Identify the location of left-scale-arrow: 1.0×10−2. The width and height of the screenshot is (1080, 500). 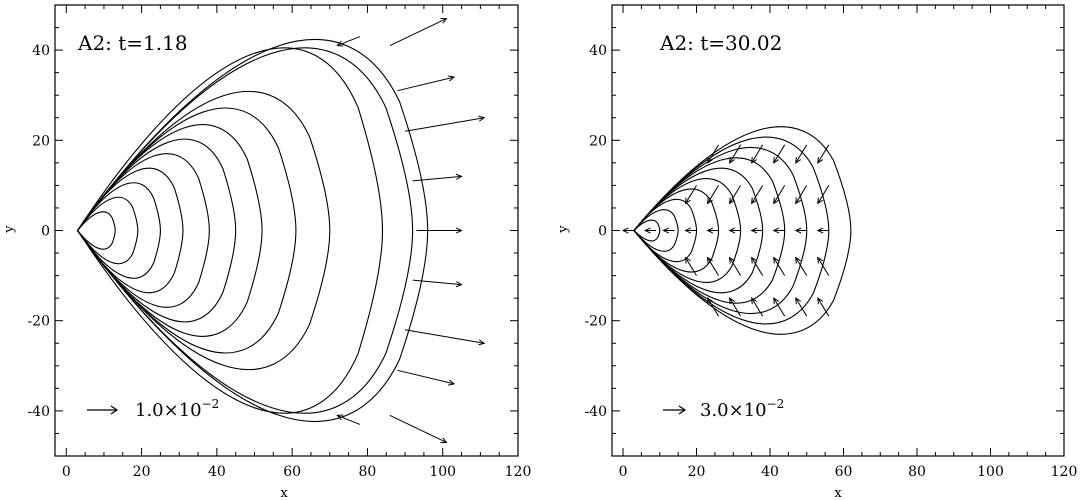
(153, 409).